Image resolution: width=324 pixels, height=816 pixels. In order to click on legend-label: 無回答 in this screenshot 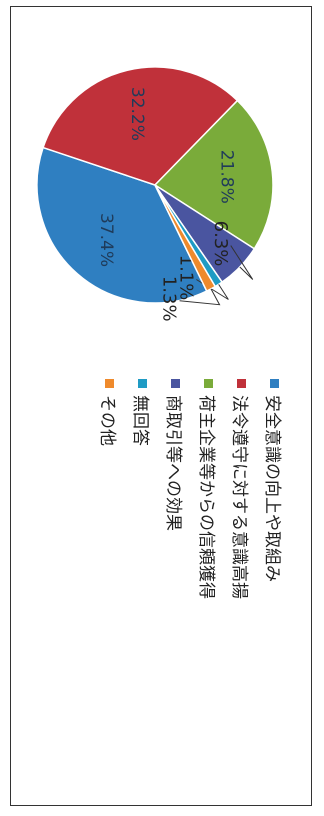, I will do `click(140, 420)`.